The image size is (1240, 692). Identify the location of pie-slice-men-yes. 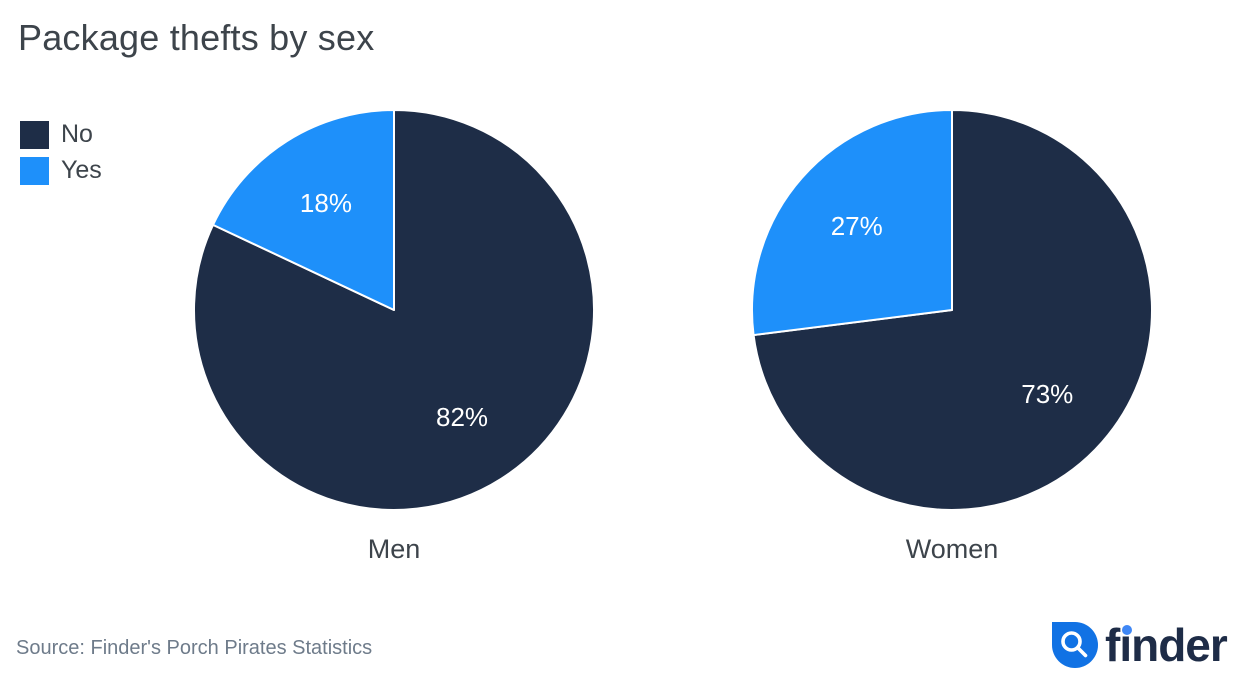
(303, 210).